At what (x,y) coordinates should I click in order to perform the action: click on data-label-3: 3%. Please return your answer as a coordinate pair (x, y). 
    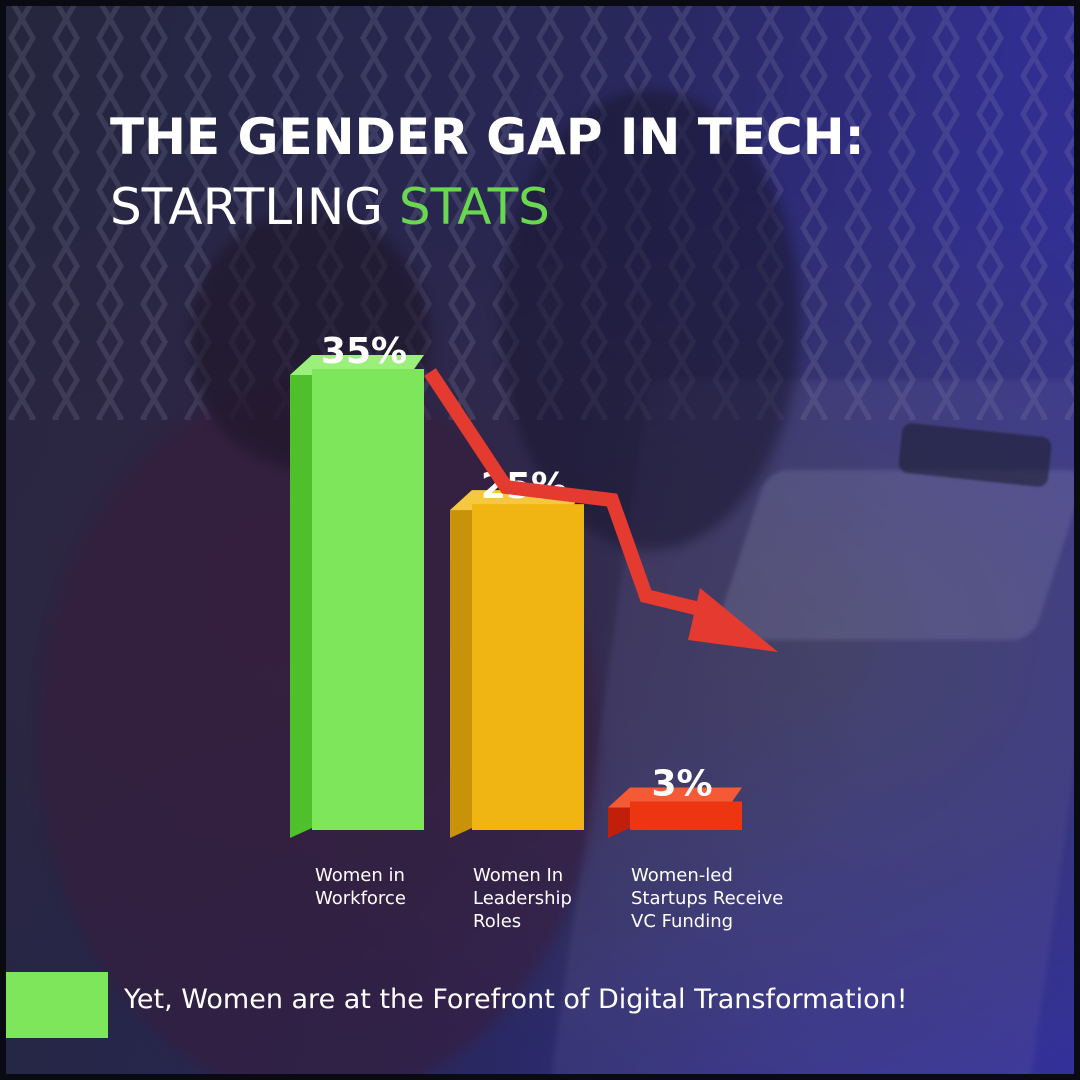
    Looking at the image, I should click on (681, 783).